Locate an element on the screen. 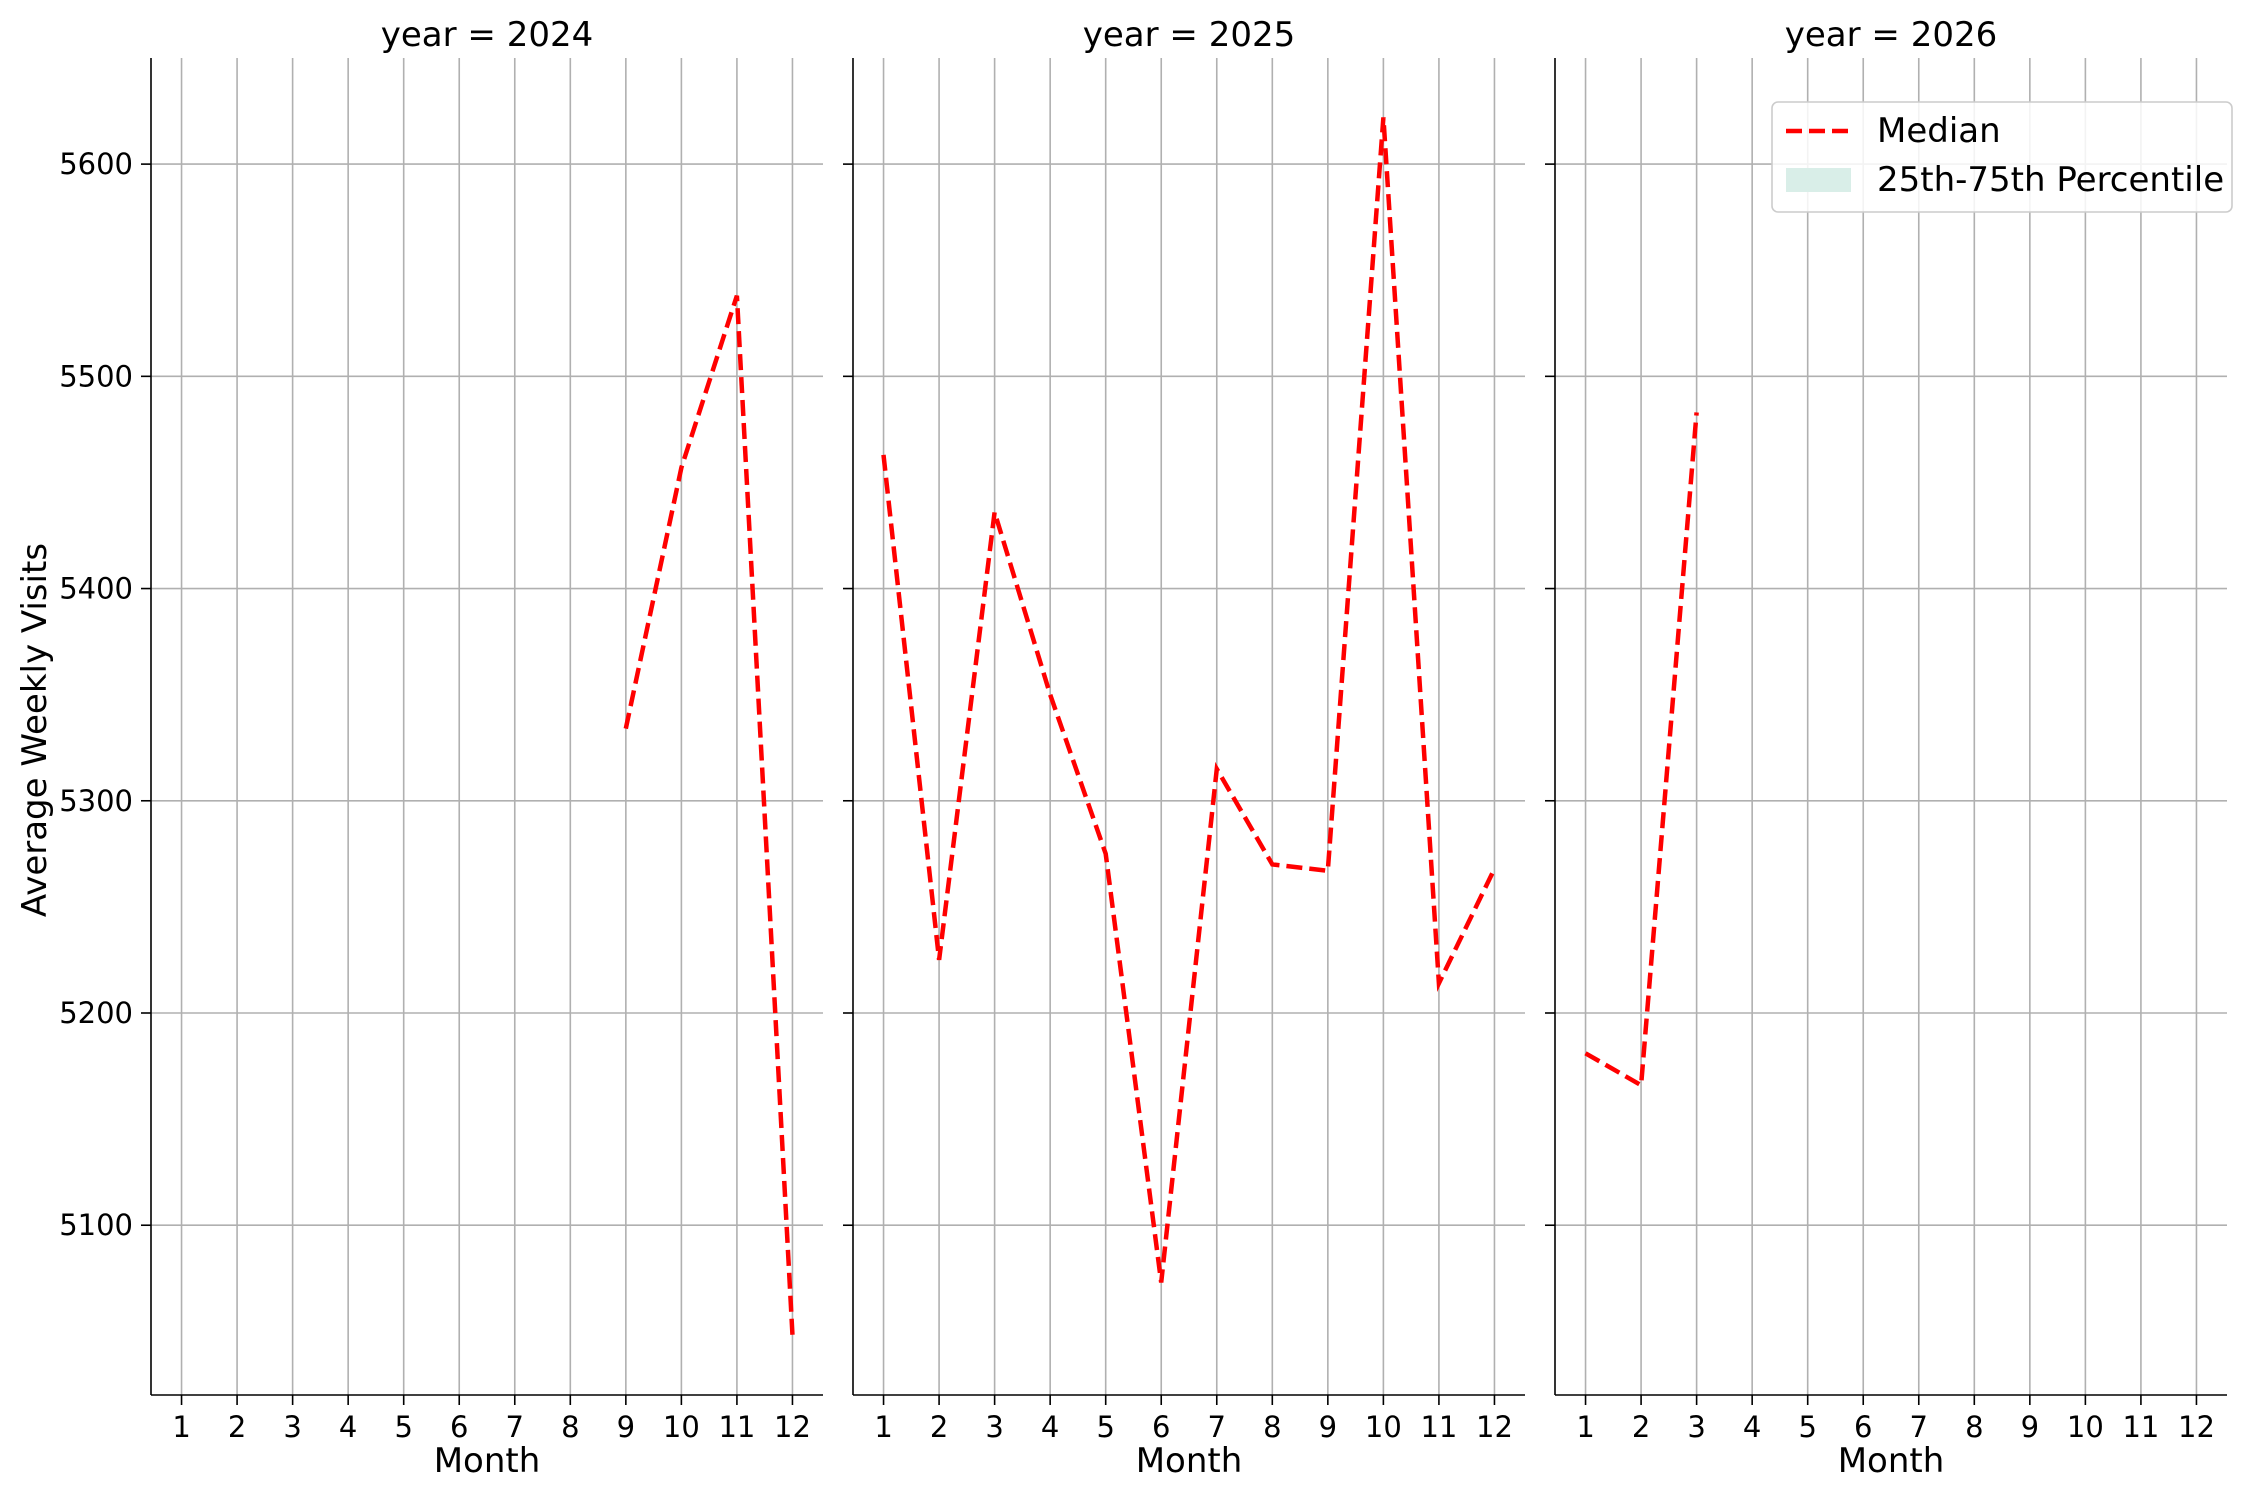 The width and height of the screenshot is (2250, 1500). y-tick-label: 5200 is located at coordinates (96, 1013).